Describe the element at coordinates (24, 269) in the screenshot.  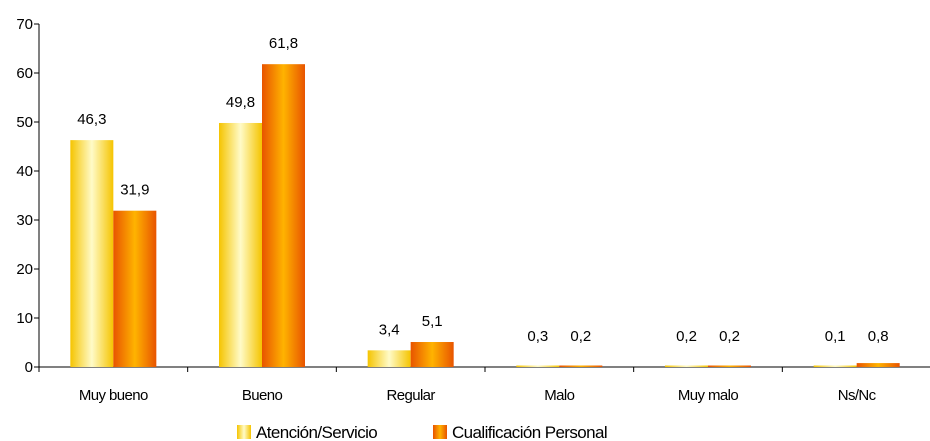
I see `y-tick-label: 20` at that location.